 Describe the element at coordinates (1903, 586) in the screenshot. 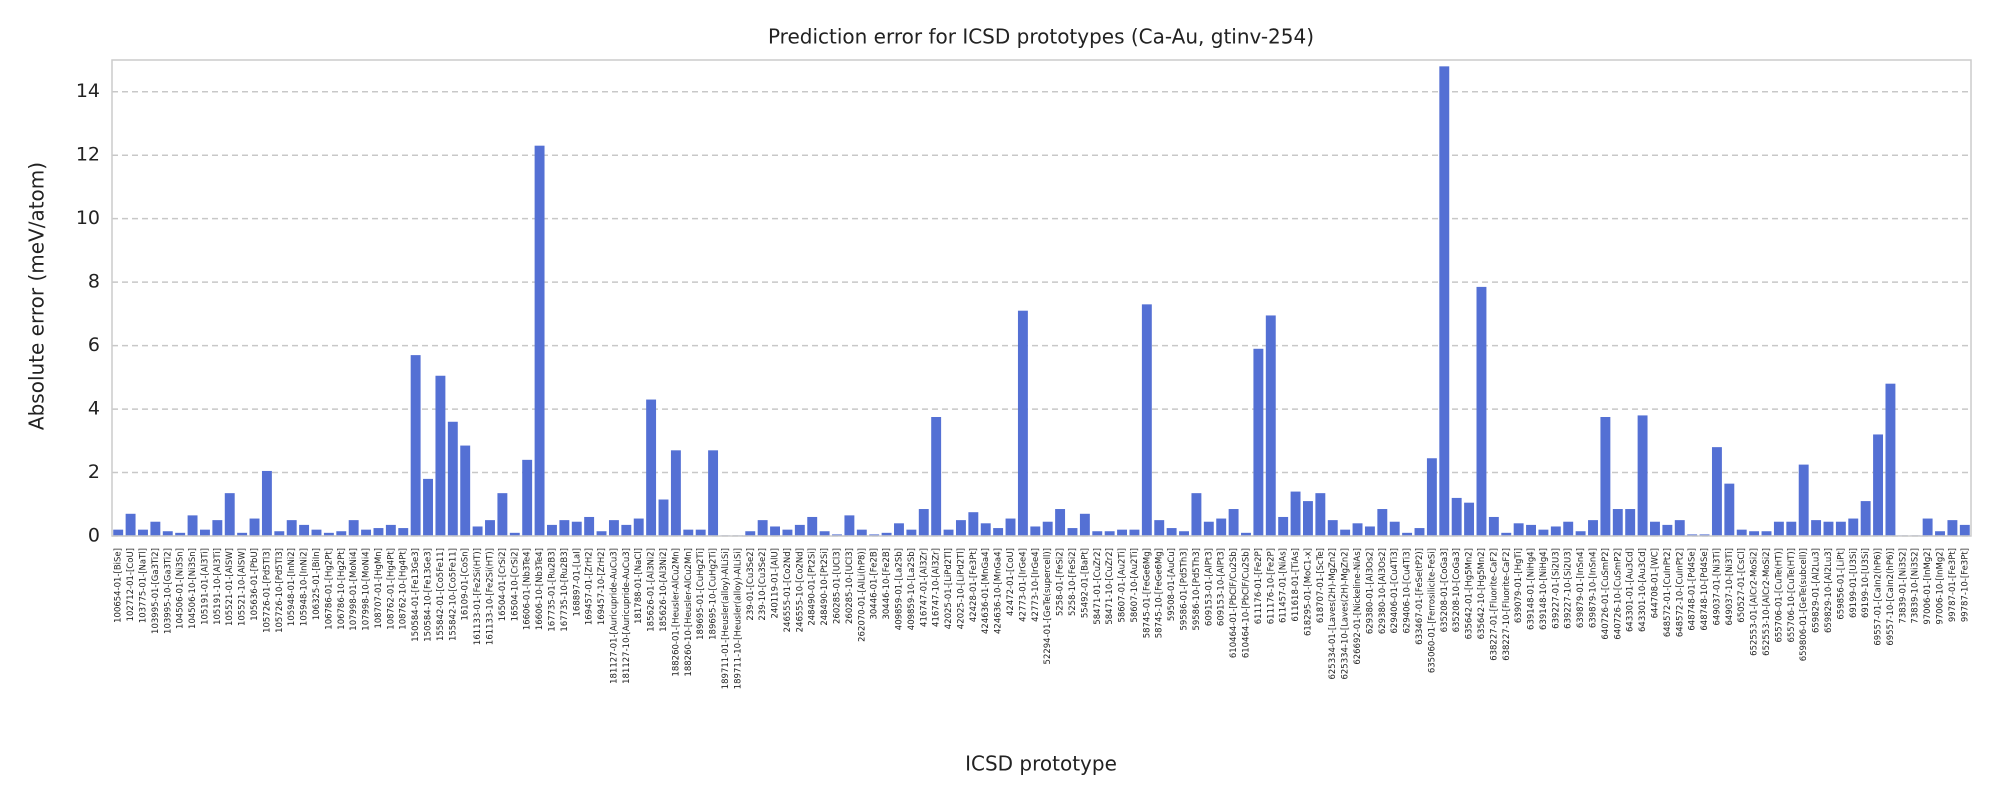

I see `x-tick-label: 73839-01-[Ni3S2]` at that location.